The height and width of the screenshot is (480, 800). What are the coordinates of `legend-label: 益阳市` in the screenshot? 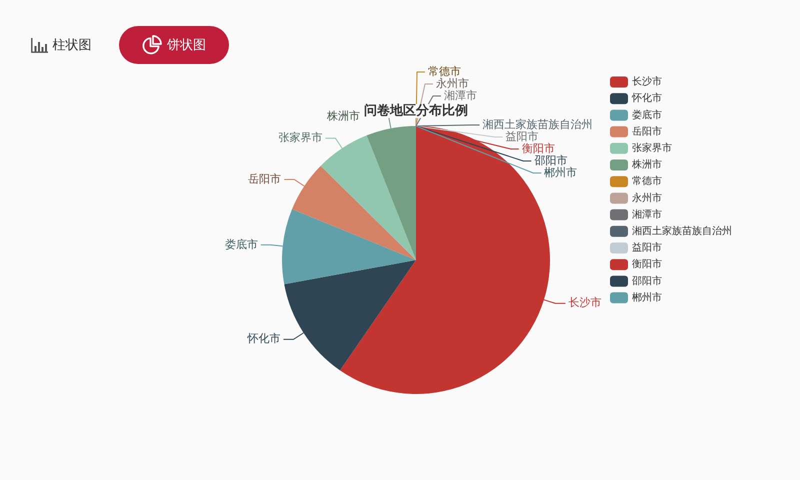 It's located at (647, 248).